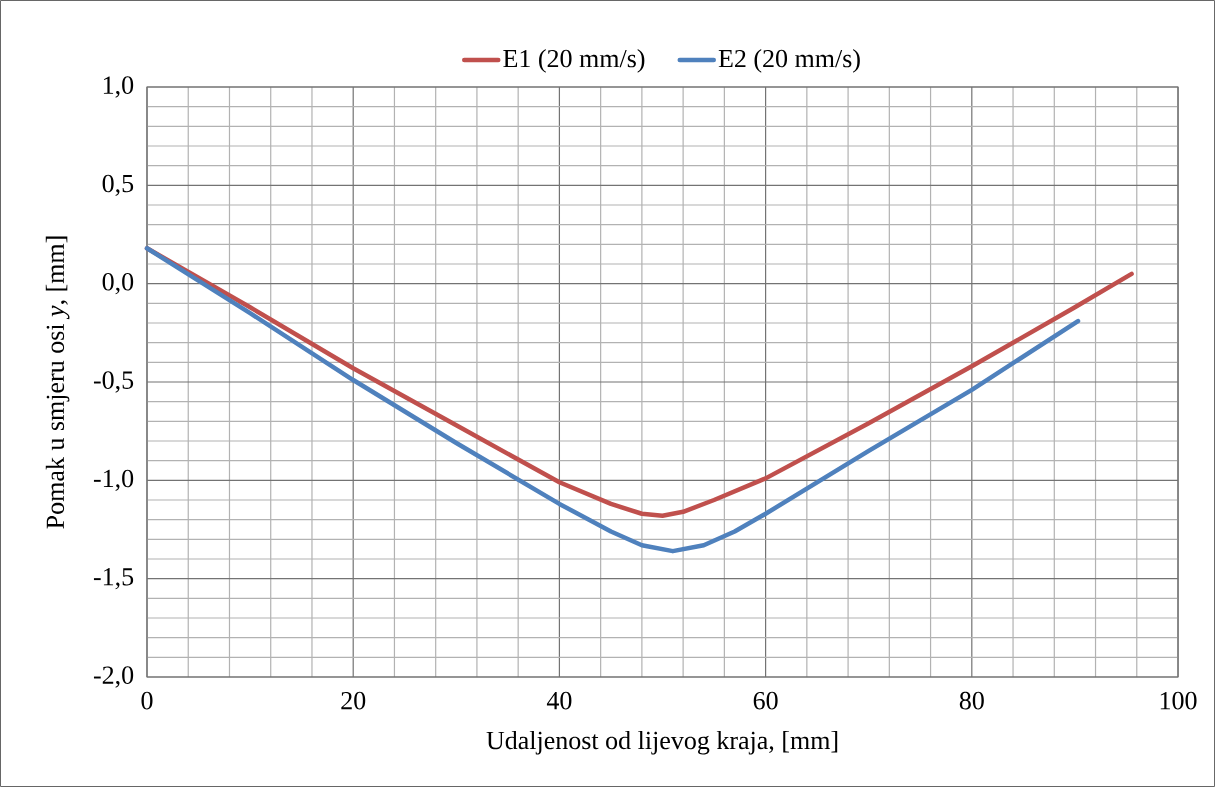 The width and height of the screenshot is (1215, 787). I want to click on y-tick-label: 0,5, so click(118, 185).